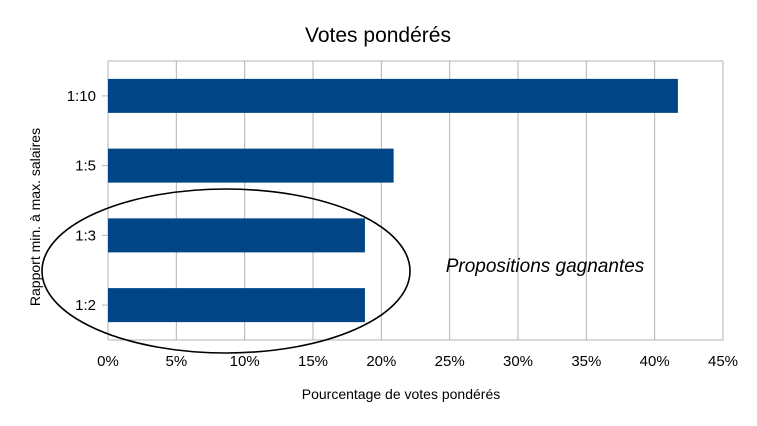 This screenshot has width=757, height=426. Describe the element at coordinates (85, 305) in the screenshot. I see `y-category-label: 1:2` at that location.